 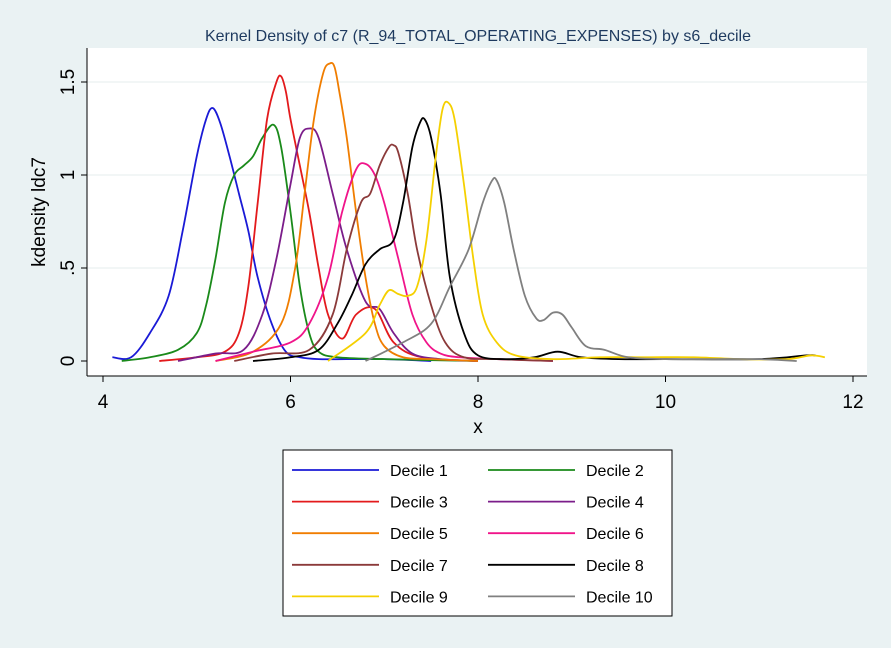 I want to click on legend-label-1: Decile 1, so click(x=419, y=471).